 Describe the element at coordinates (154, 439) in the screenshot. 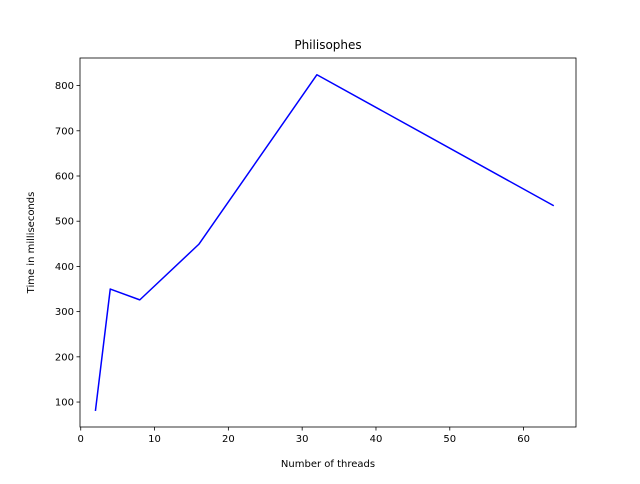

I see `x-tick-label: 10` at that location.